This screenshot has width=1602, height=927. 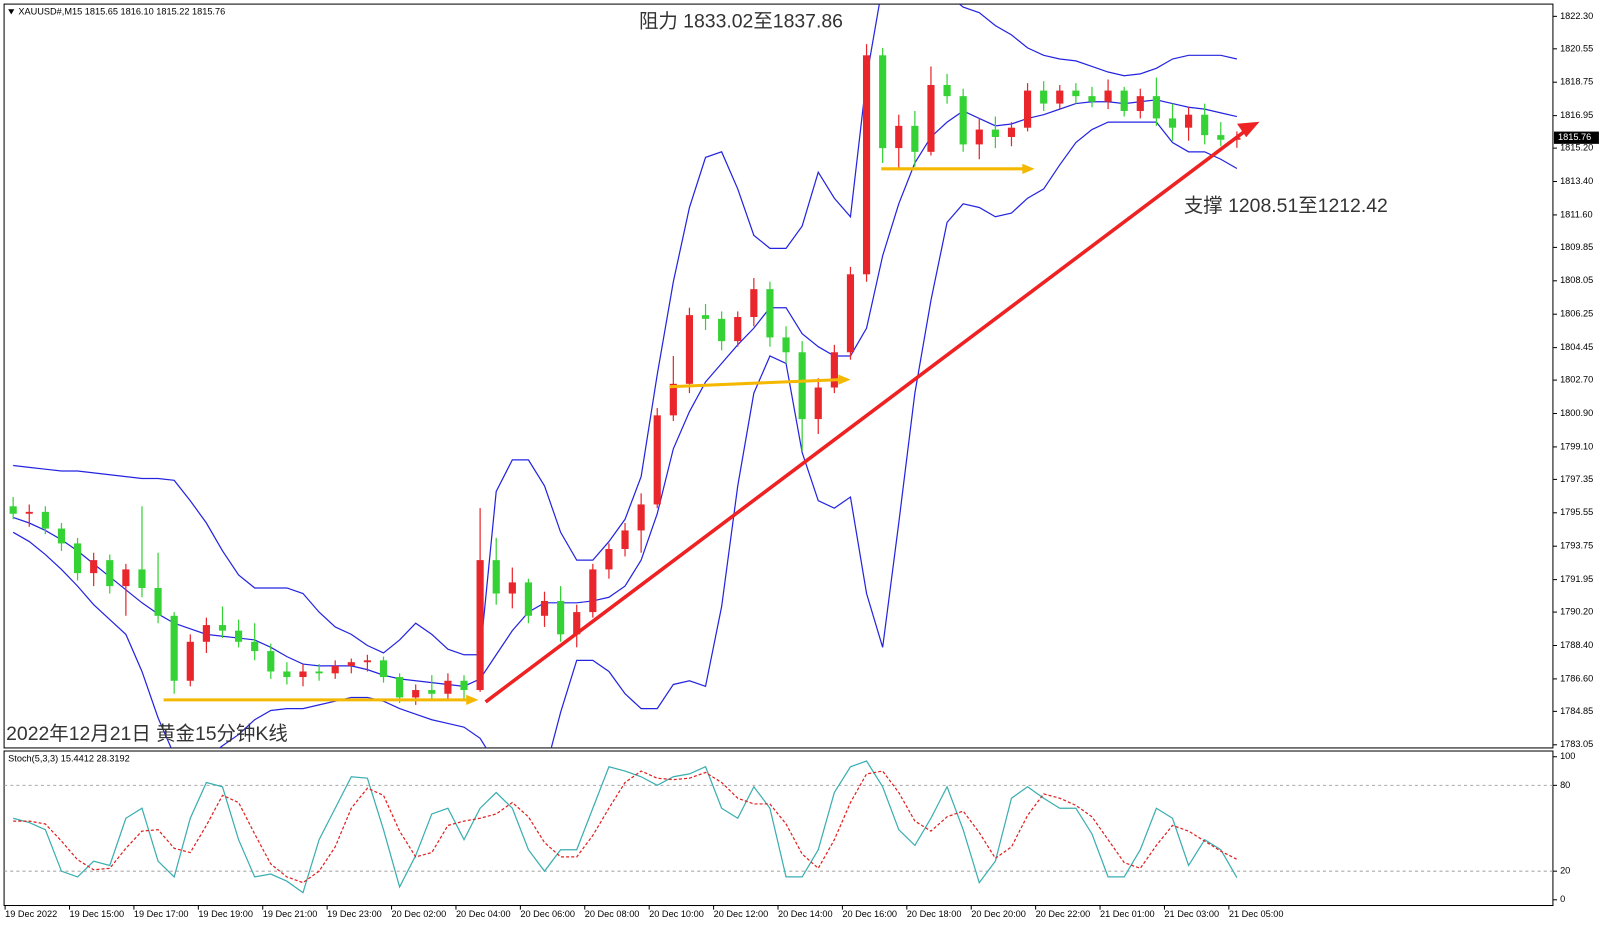 I want to click on stoch-plot, so click(x=778, y=827).